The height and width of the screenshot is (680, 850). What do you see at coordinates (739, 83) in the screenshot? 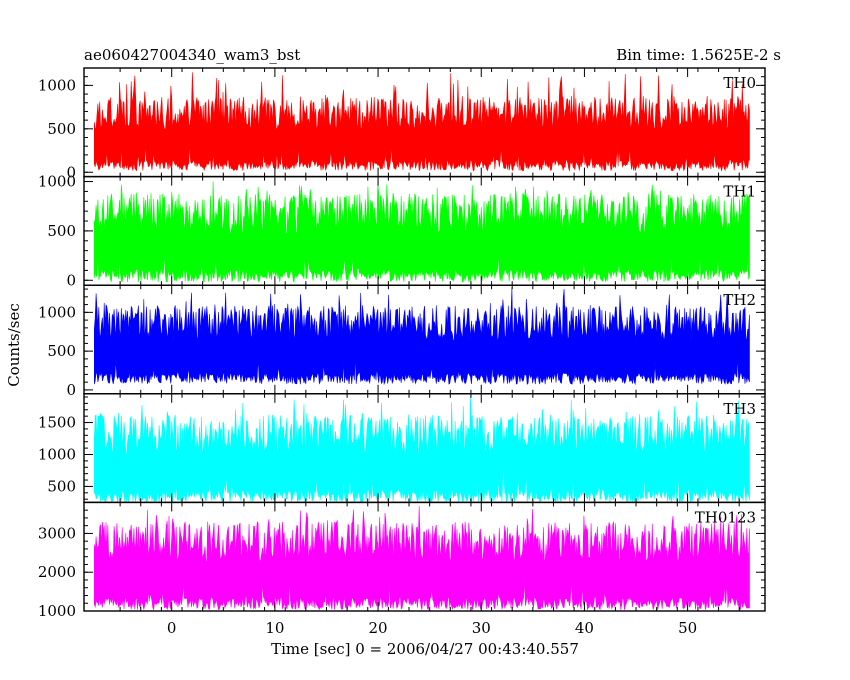
I see `series-label-th0: TH0` at bounding box center [739, 83].